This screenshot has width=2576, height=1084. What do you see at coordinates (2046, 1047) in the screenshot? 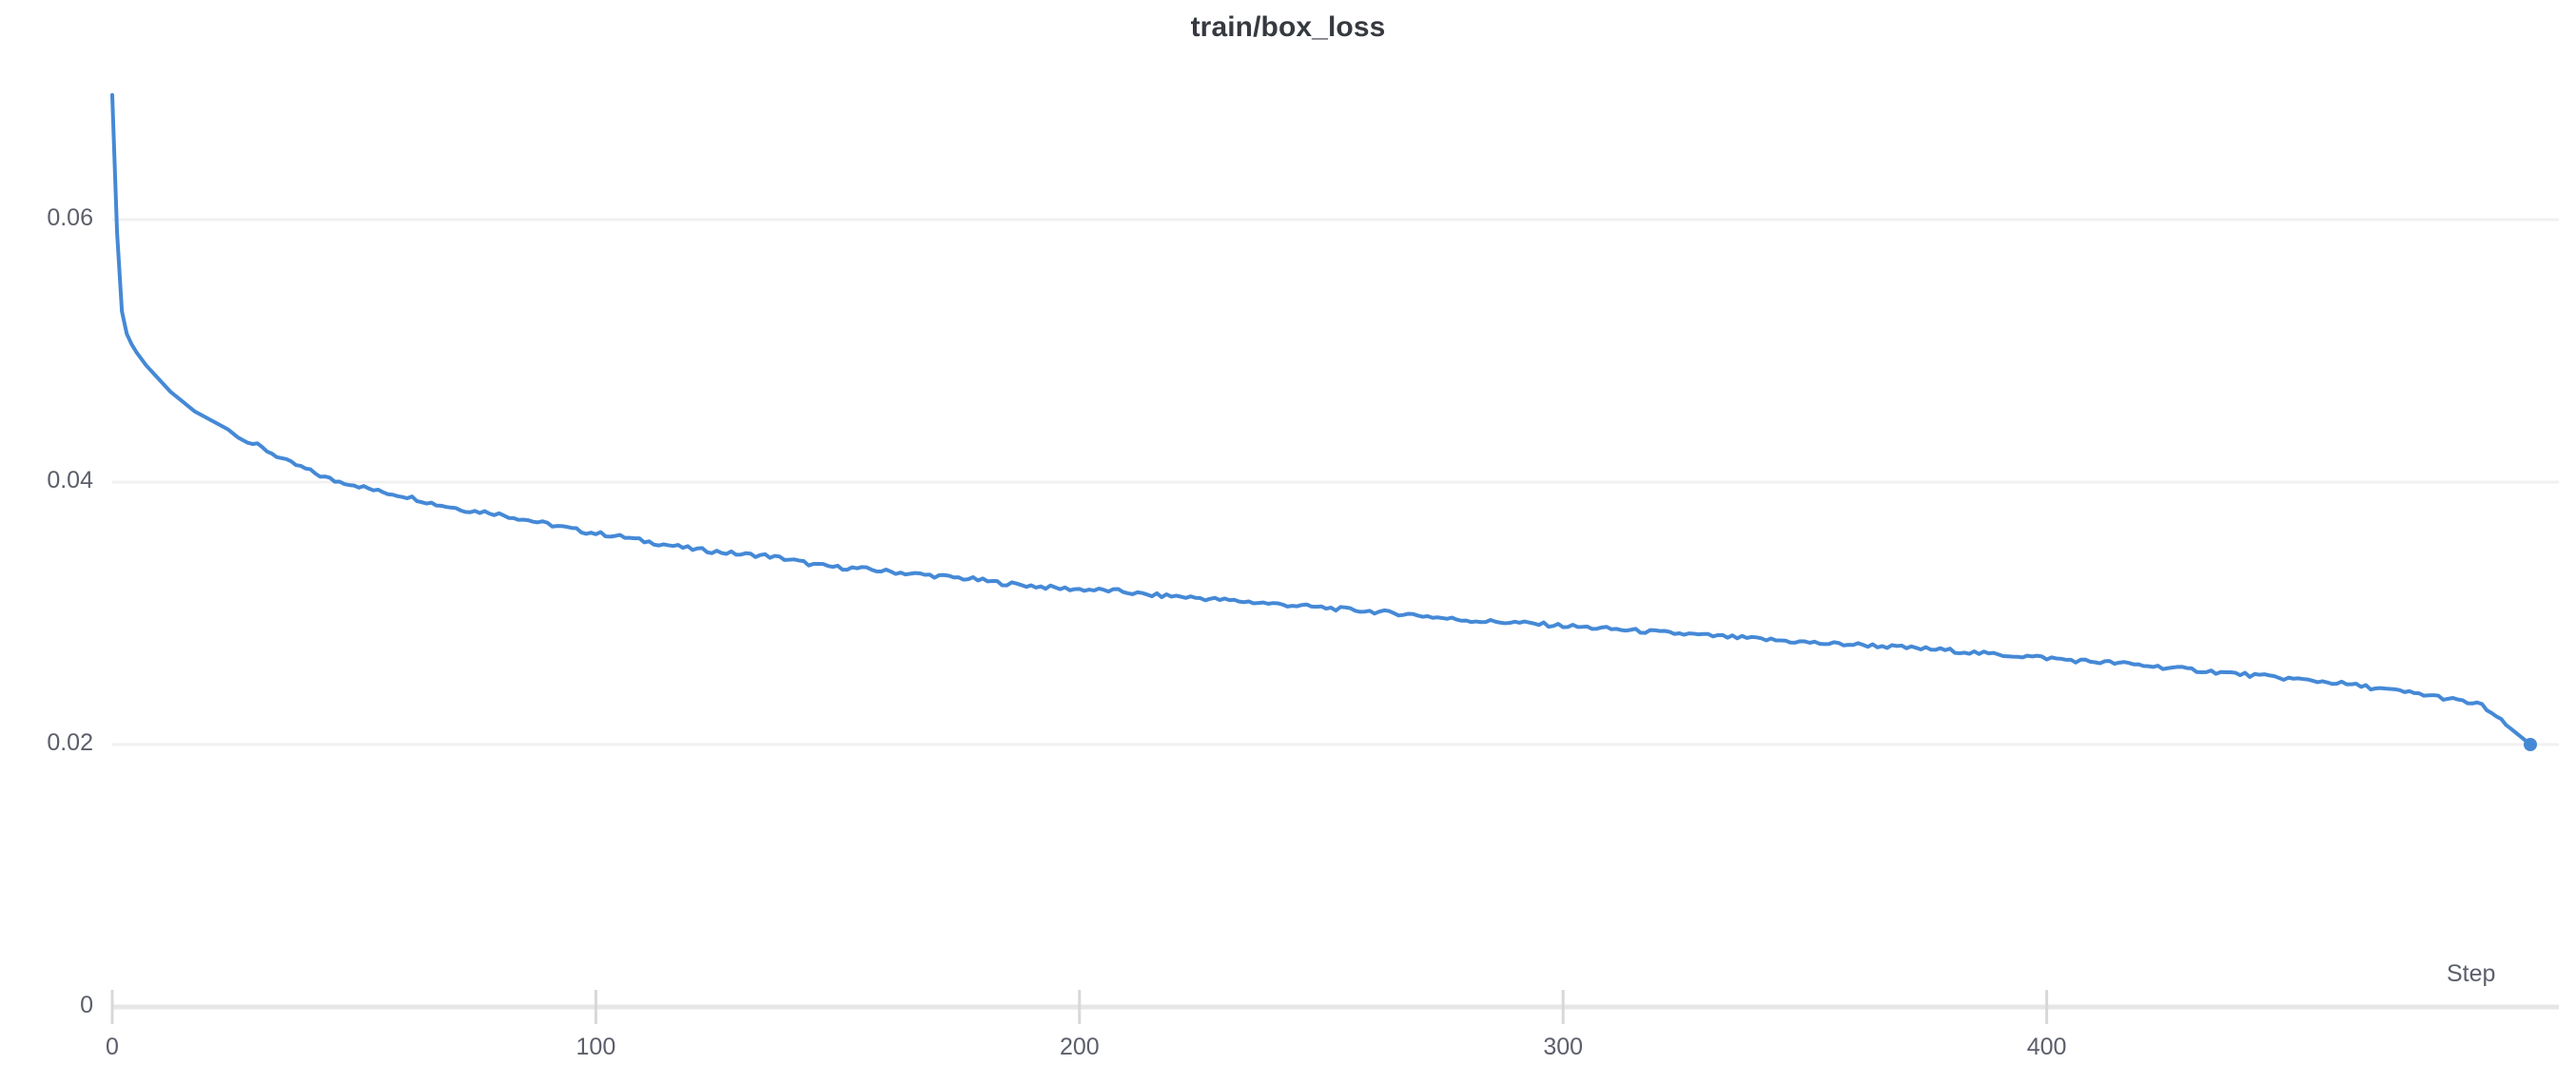
I see `x-axis-tick-label: 400` at bounding box center [2046, 1047].